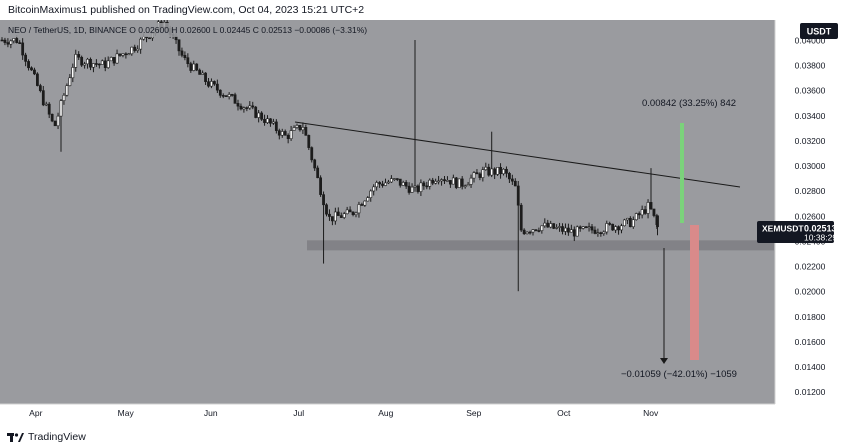 The width and height of the screenshot is (850, 447). What do you see at coordinates (810, 41) in the screenshot?
I see `y-tick-label: 0.04000` at bounding box center [810, 41].